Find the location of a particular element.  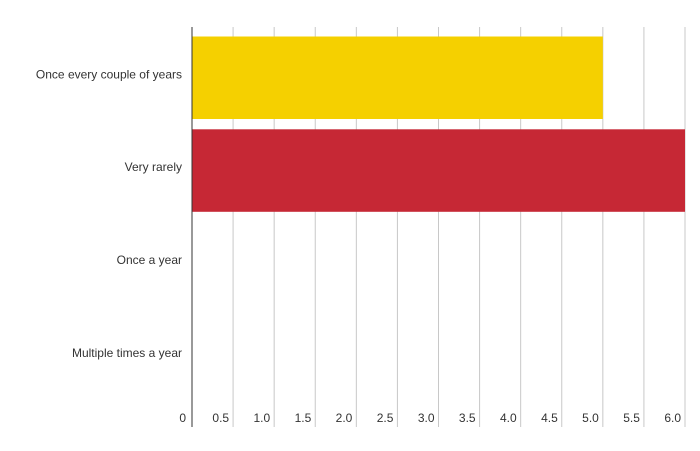

x-tick-label: 3.5 is located at coordinates (467, 418).